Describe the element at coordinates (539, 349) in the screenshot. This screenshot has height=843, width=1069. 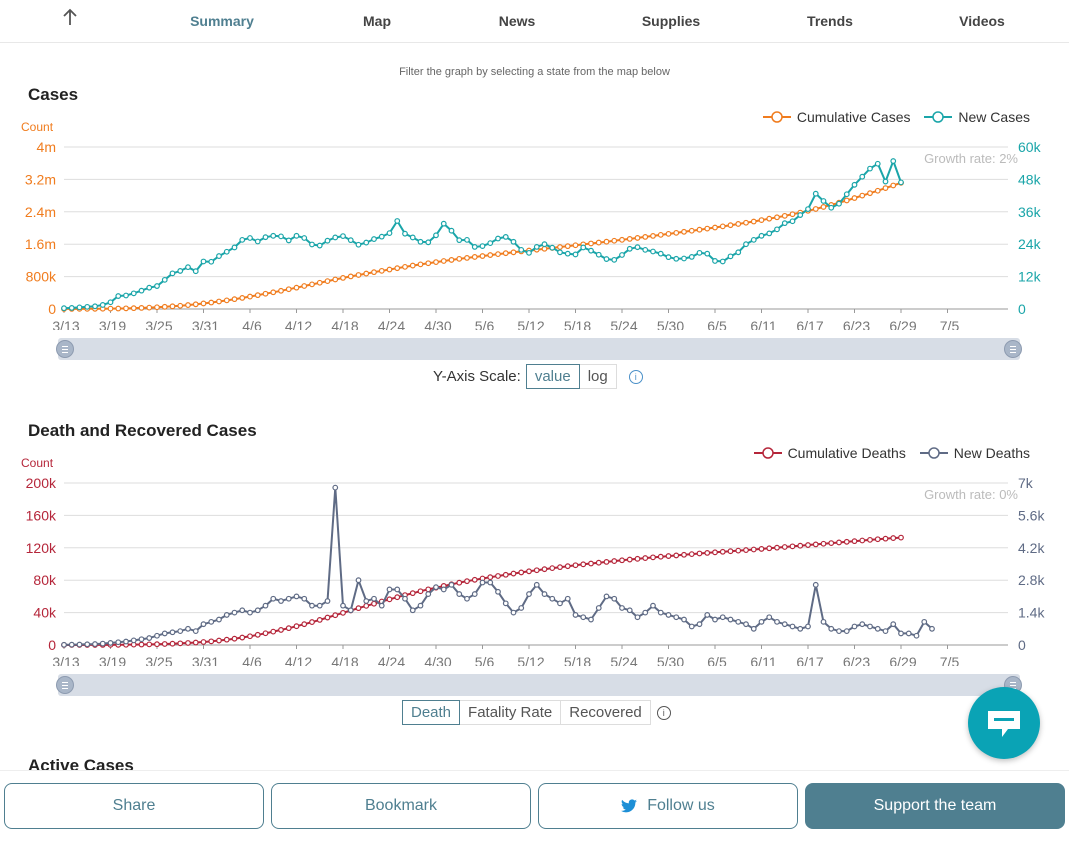
I see `cases-zoom-slider` at that location.